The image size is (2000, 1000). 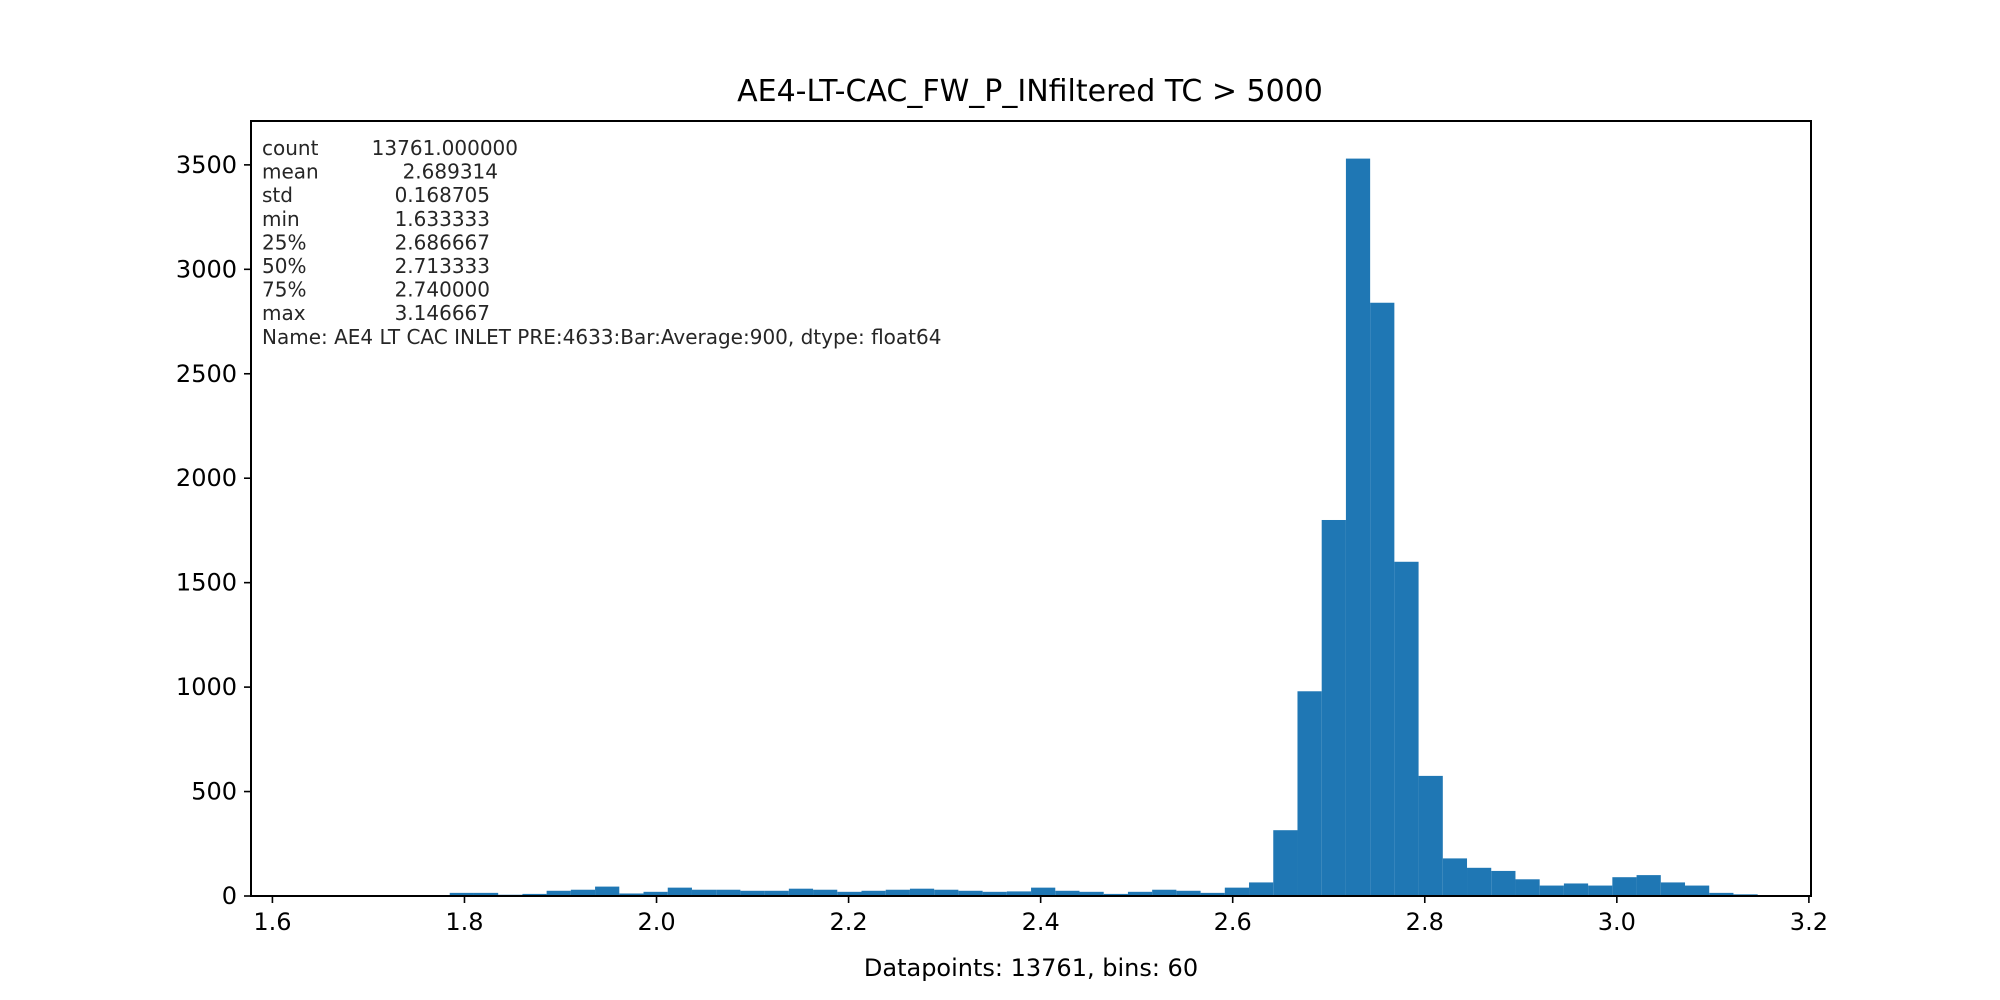 I want to click on y-tick-label: 3000, so click(x=206, y=269).